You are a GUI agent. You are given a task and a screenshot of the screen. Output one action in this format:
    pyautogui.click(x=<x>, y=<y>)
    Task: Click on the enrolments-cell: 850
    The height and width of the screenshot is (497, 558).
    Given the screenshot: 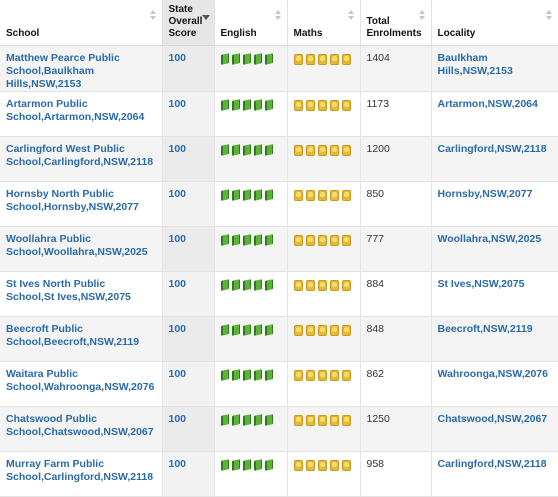 What is the action you would take?
    pyautogui.click(x=396, y=204)
    